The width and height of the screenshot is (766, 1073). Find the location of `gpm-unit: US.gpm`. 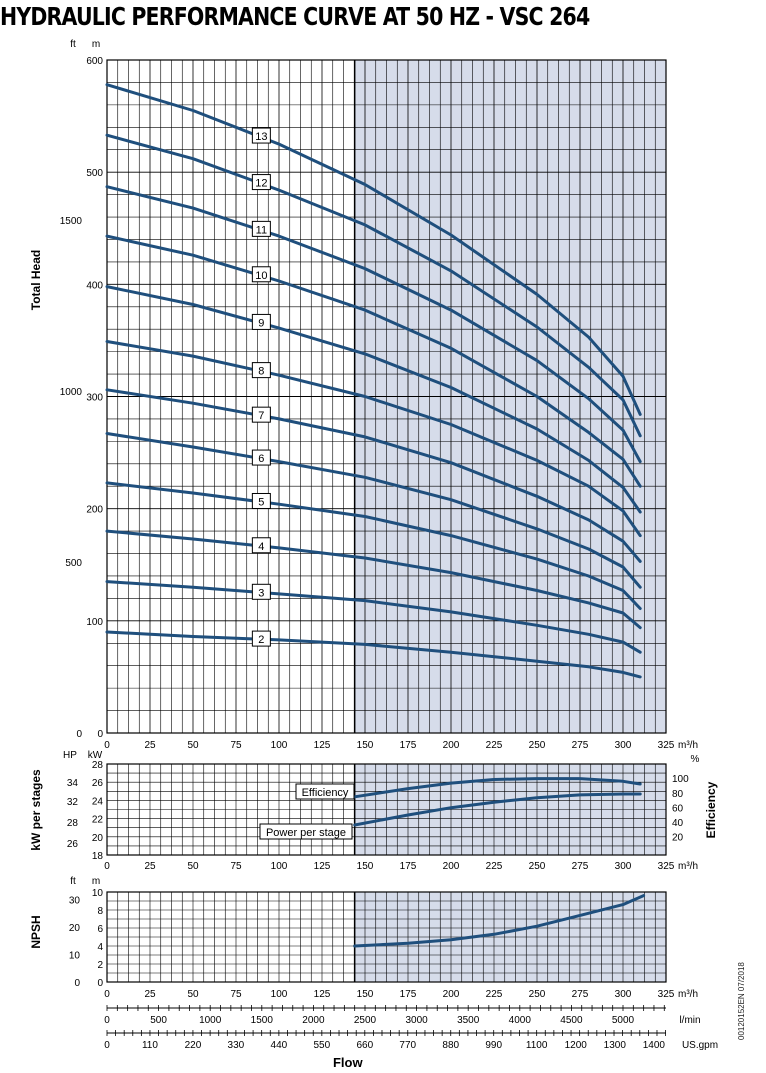

gpm-unit: US.gpm is located at coordinates (700, 1045).